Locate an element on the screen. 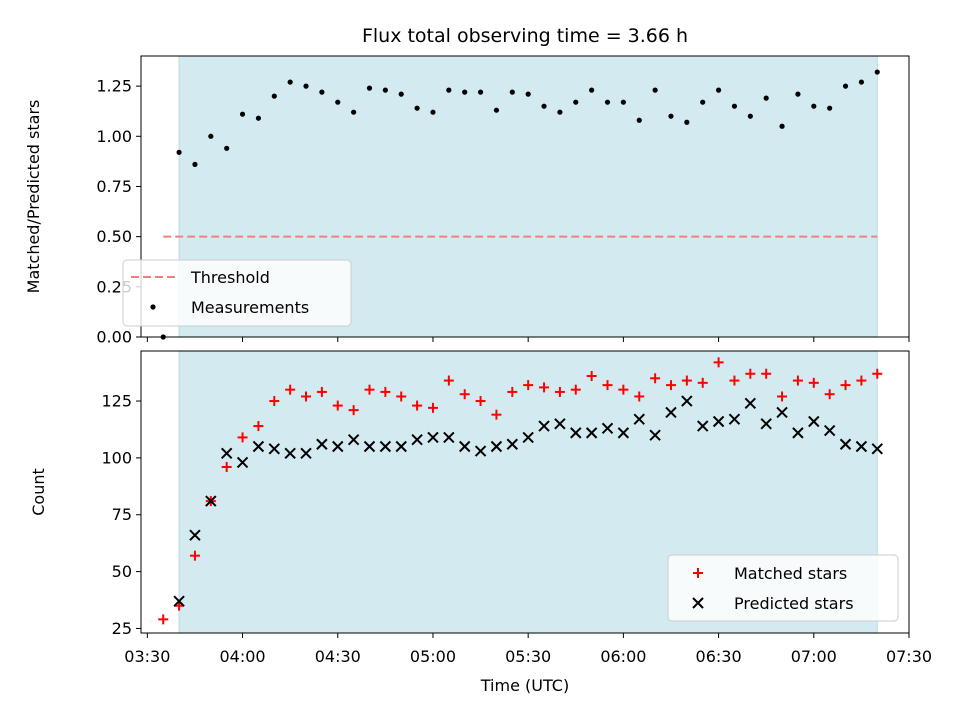  legend-matched-label: Matched stars is located at coordinates (790, 573).